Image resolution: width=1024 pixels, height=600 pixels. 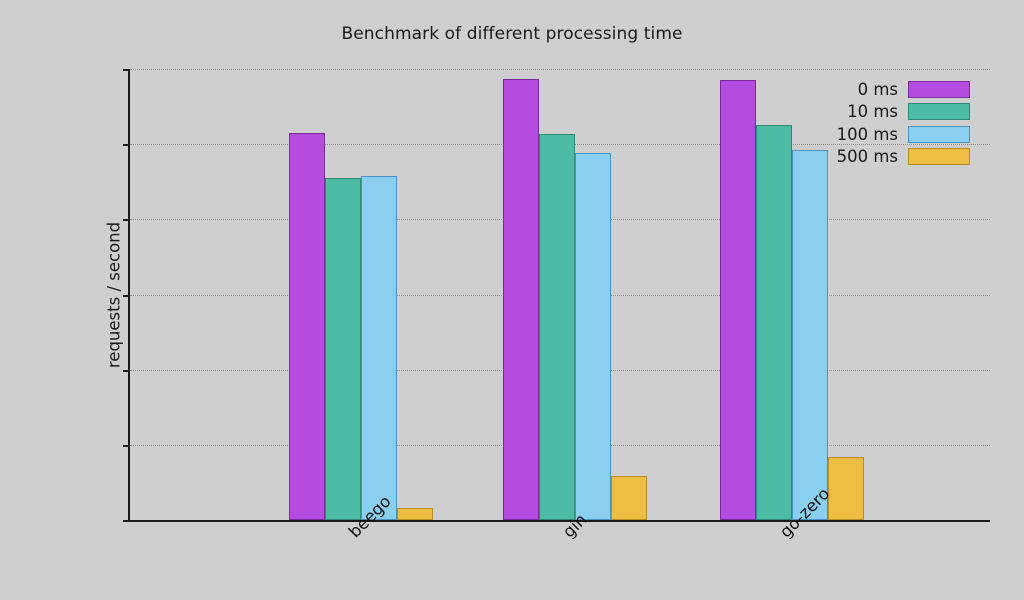 I want to click on legend-label: 10 ms, so click(x=872, y=112).